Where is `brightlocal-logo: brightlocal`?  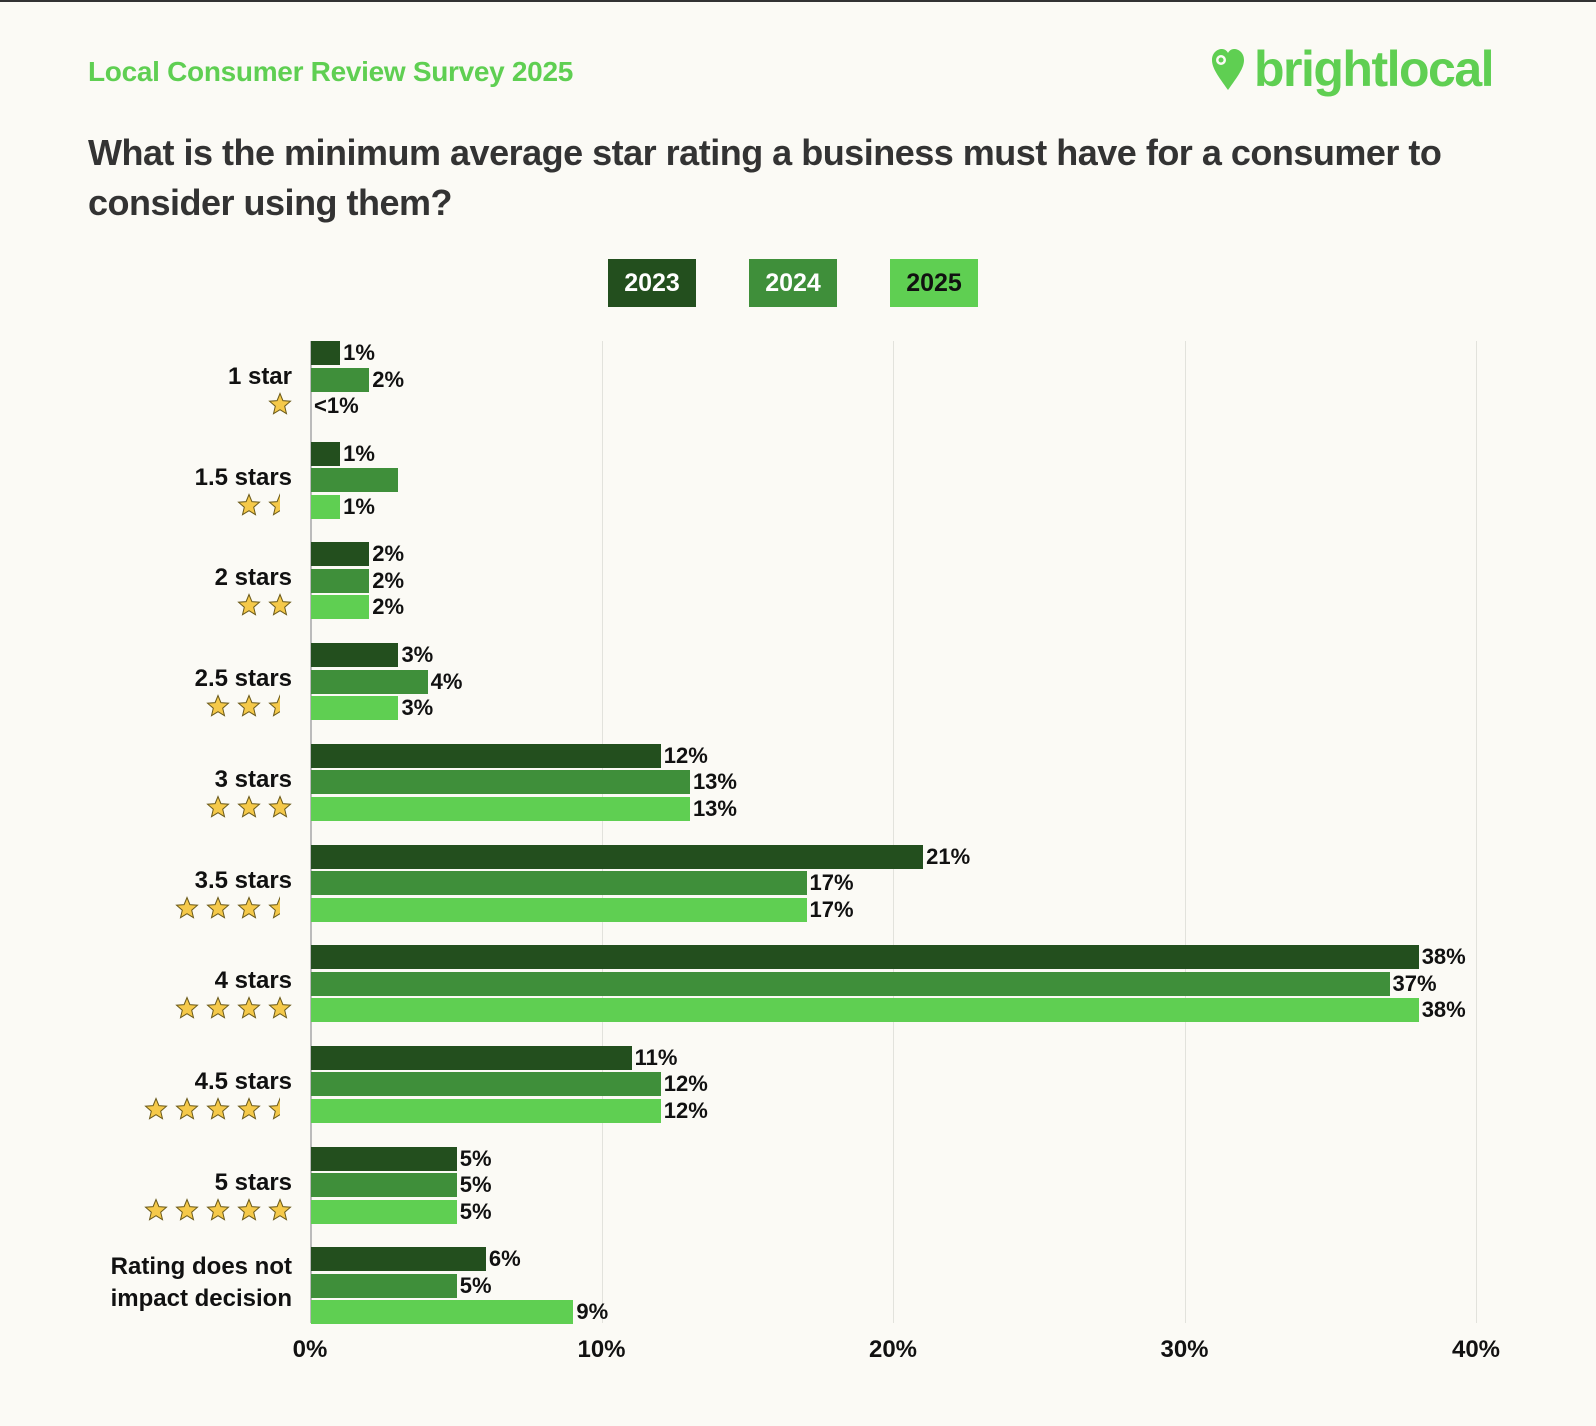 brightlocal-logo: brightlocal is located at coordinates (1351, 69).